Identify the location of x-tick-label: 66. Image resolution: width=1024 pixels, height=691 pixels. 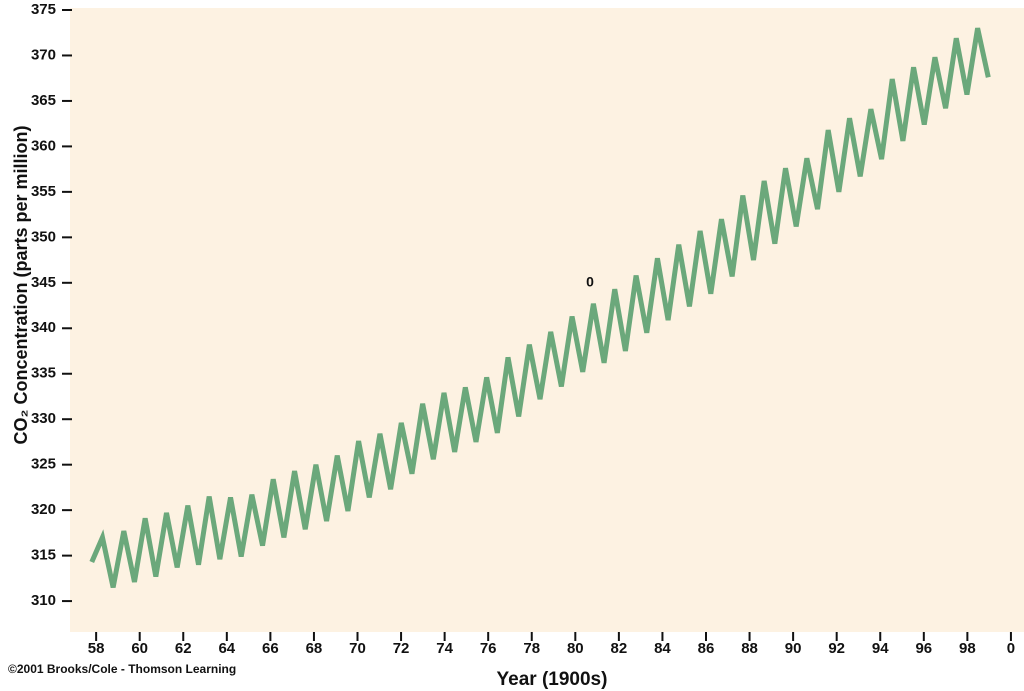
(270, 648).